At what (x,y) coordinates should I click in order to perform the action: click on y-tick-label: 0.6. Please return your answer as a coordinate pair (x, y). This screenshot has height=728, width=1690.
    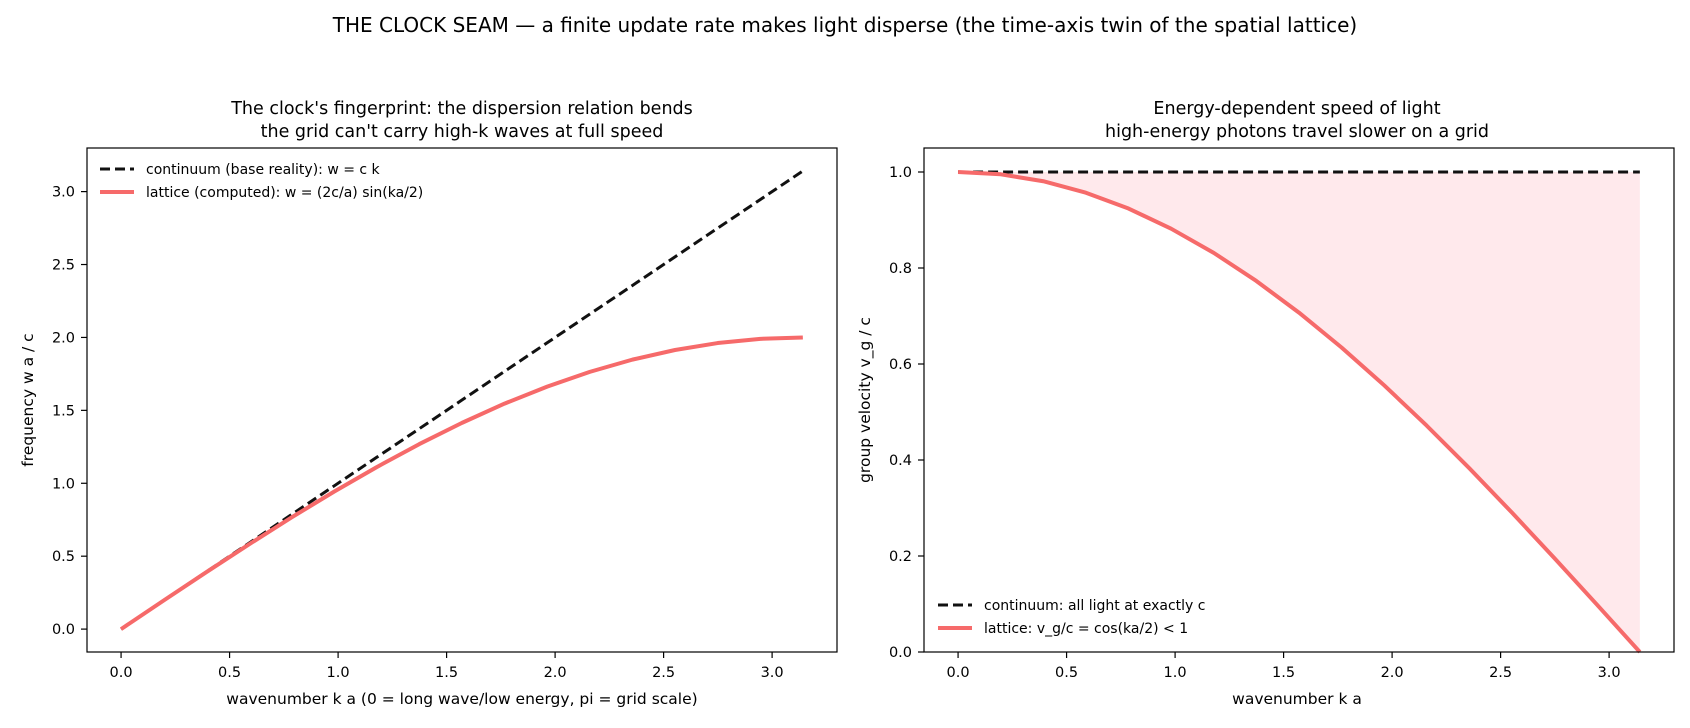
    Looking at the image, I should click on (900, 365).